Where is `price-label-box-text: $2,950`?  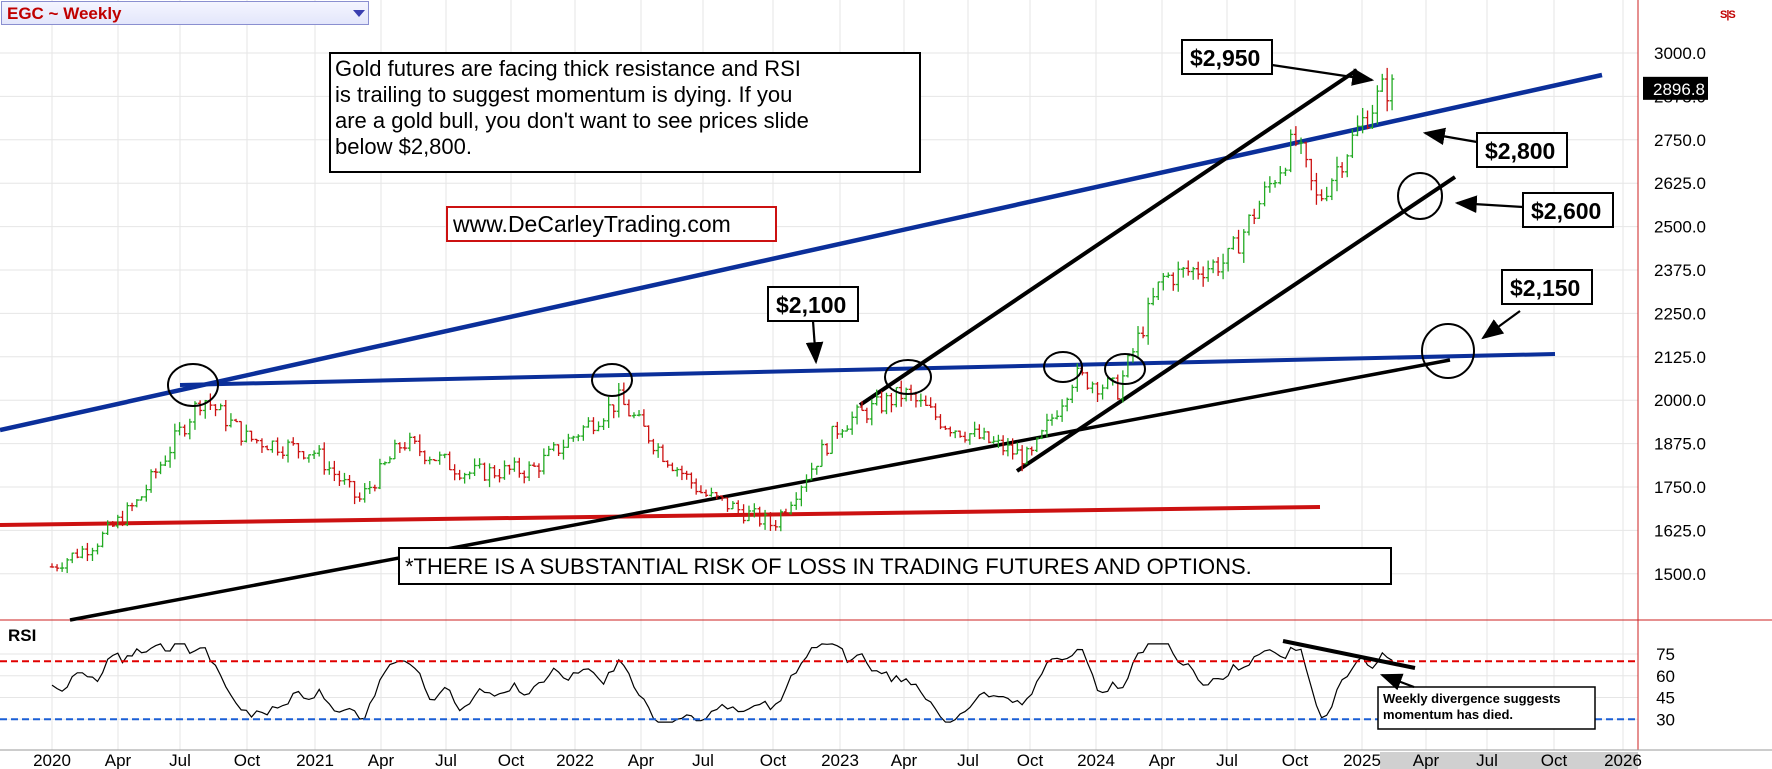
price-label-box-text: $2,950 is located at coordinates (1225, 58).